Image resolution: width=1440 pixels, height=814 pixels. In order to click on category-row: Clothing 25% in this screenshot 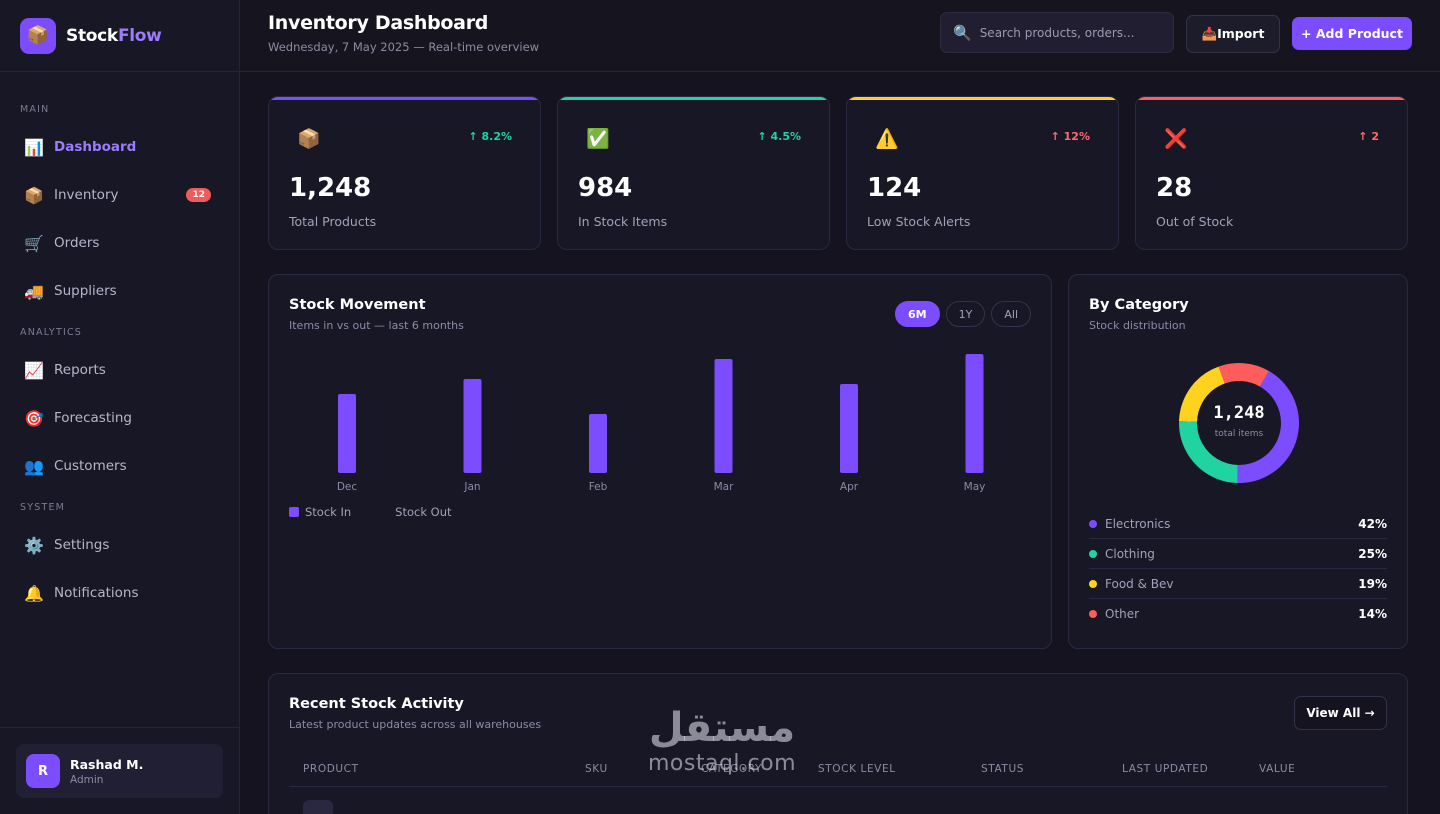, I will do `click(1238, 554)`.